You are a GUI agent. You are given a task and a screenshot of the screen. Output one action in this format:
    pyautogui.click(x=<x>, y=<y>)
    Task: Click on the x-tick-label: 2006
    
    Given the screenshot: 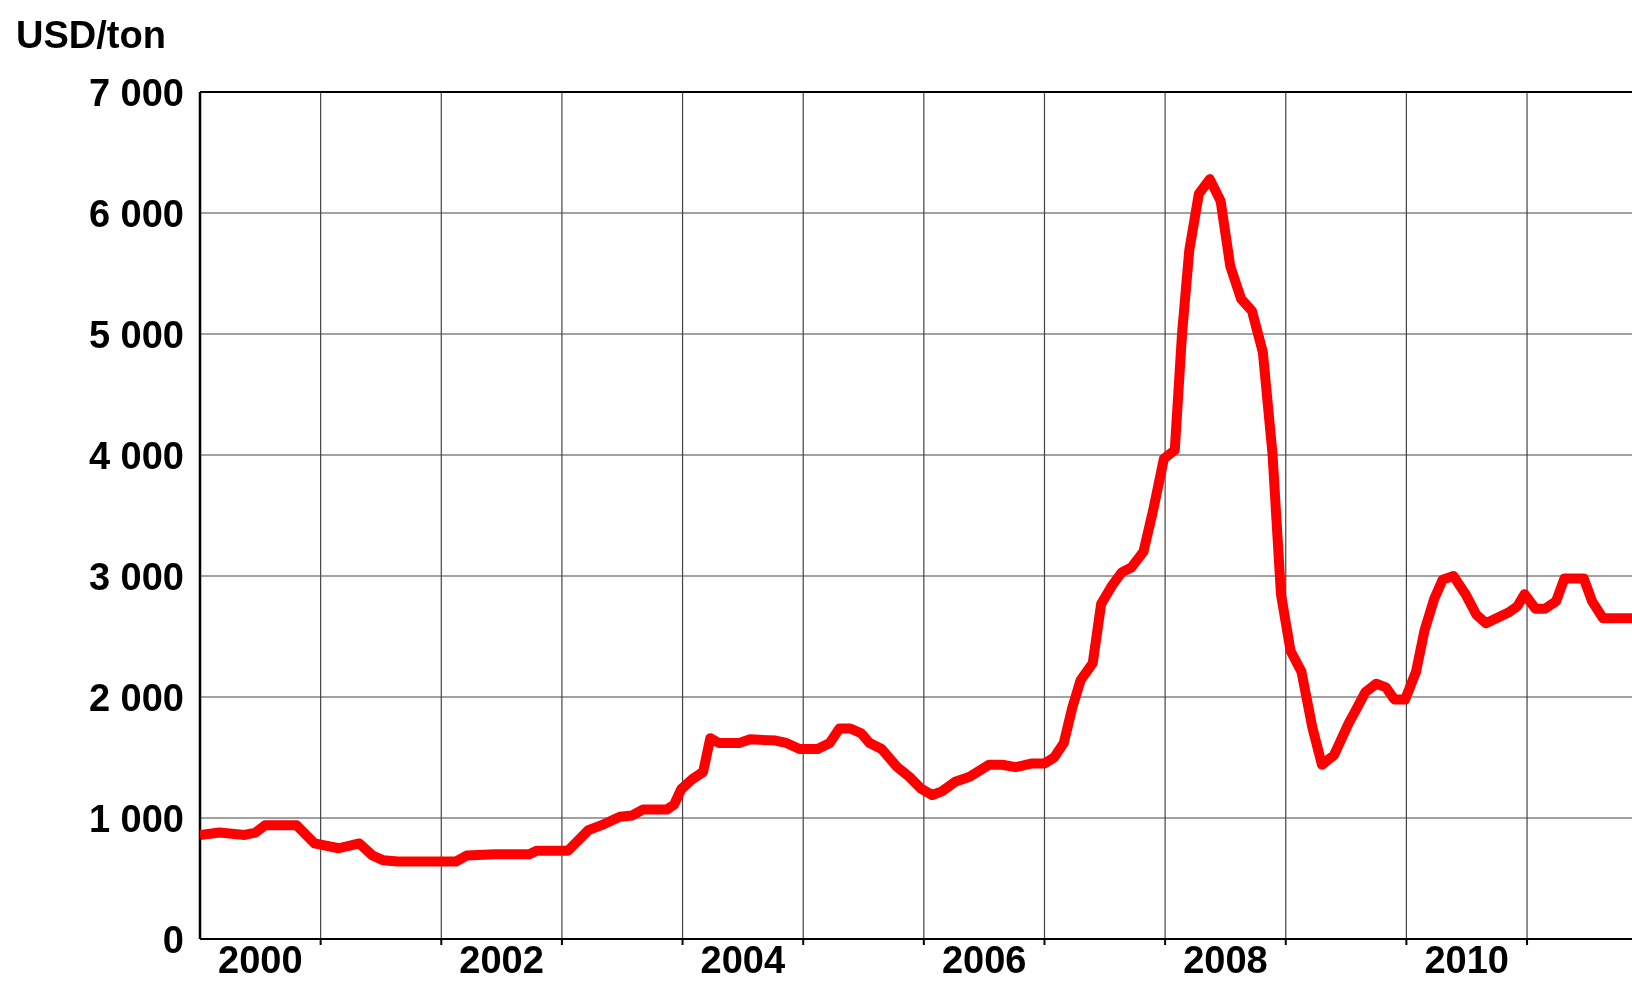 What is the action you would take?
    pyautogui.click(x=984, y=960)
    